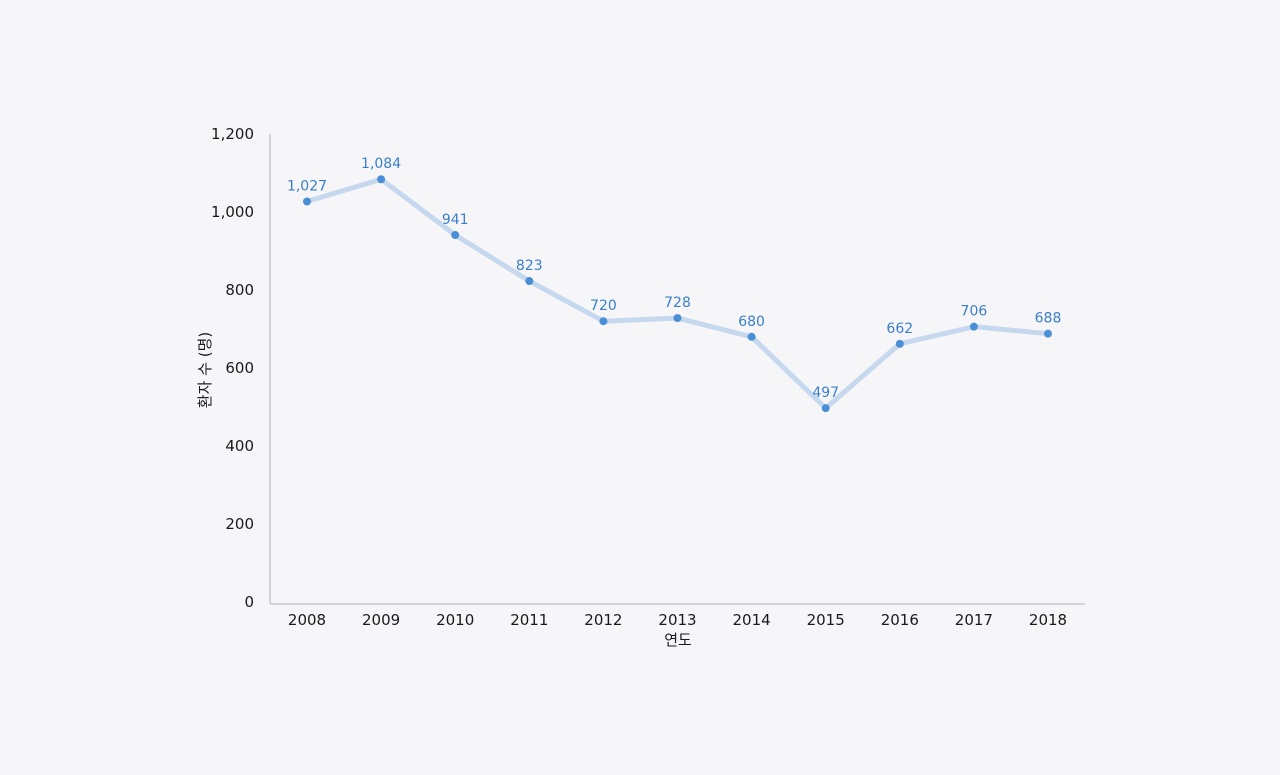 The image size is (1280, 775). Describe the element at coordinates (974, 312) in the screenshot. I see `data-label: 706` at that location.